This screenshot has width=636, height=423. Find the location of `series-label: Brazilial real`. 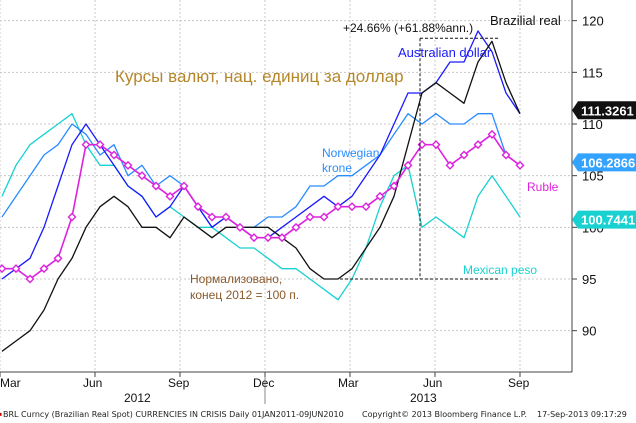

series-label: Brazilial real is located at coordinates (525, 20).